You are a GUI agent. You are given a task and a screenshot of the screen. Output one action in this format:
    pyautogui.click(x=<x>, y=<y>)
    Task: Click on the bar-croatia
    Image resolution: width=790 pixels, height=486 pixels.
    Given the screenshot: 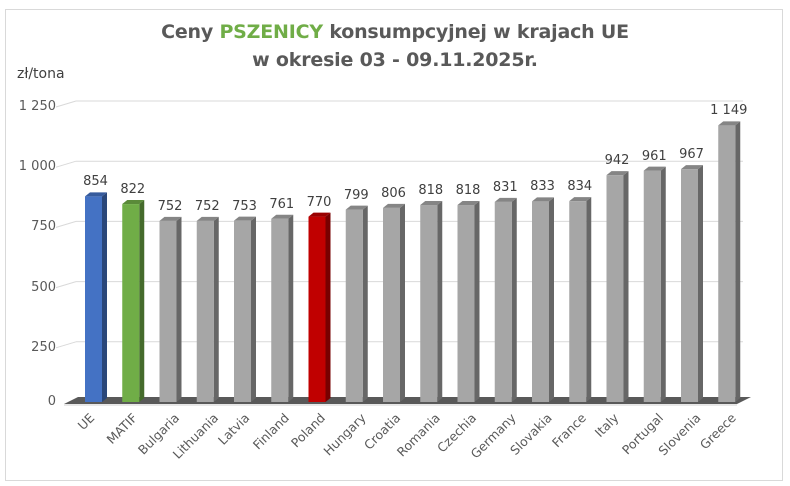 What is the action you would take?
    pyautogui.click(x=394, y=302)
    